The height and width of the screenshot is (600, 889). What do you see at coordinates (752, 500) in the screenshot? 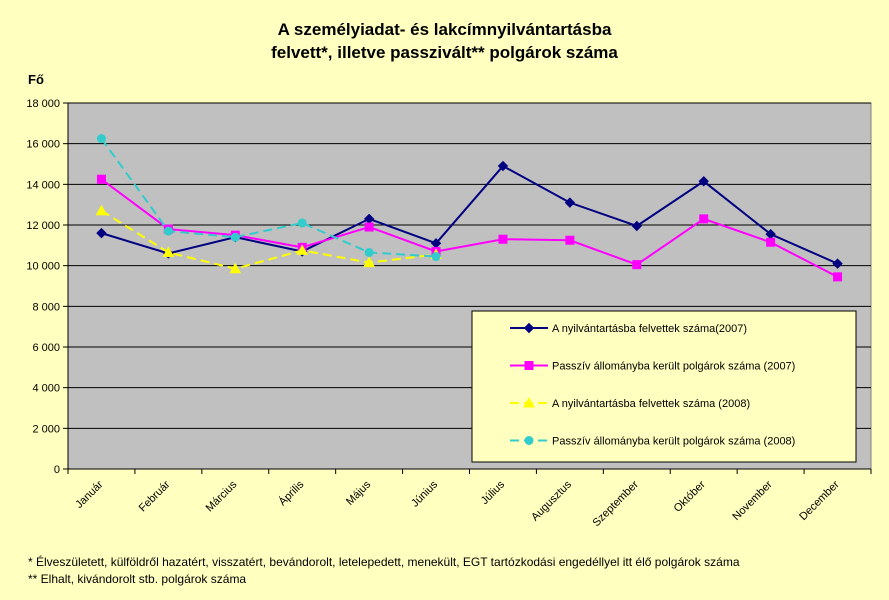
I see `x-tick-label: November` at bounding box center [752, 500].